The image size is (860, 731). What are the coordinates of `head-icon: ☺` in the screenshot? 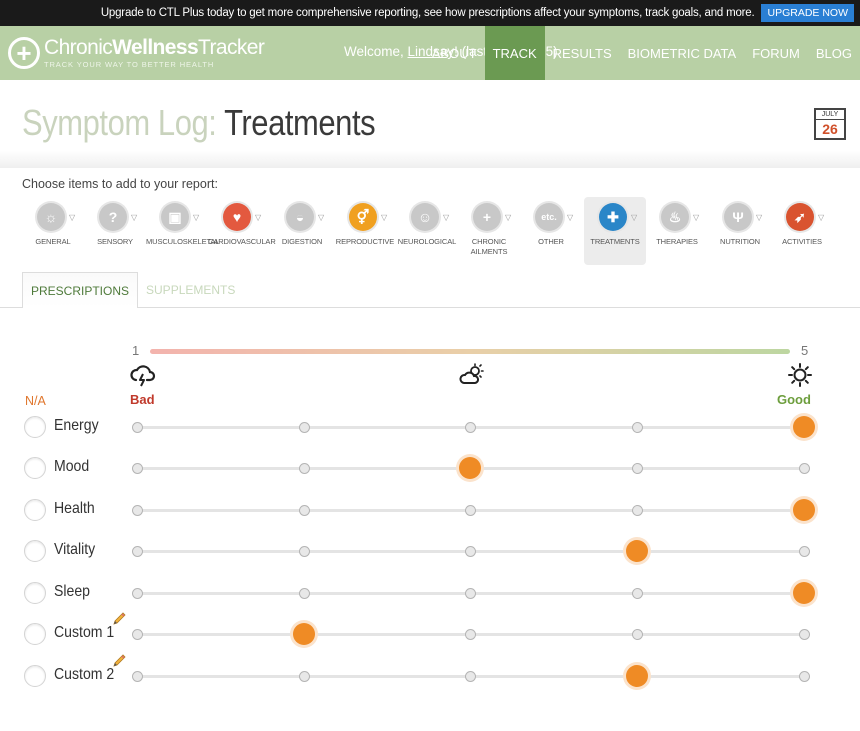 It's located at (425, 217).